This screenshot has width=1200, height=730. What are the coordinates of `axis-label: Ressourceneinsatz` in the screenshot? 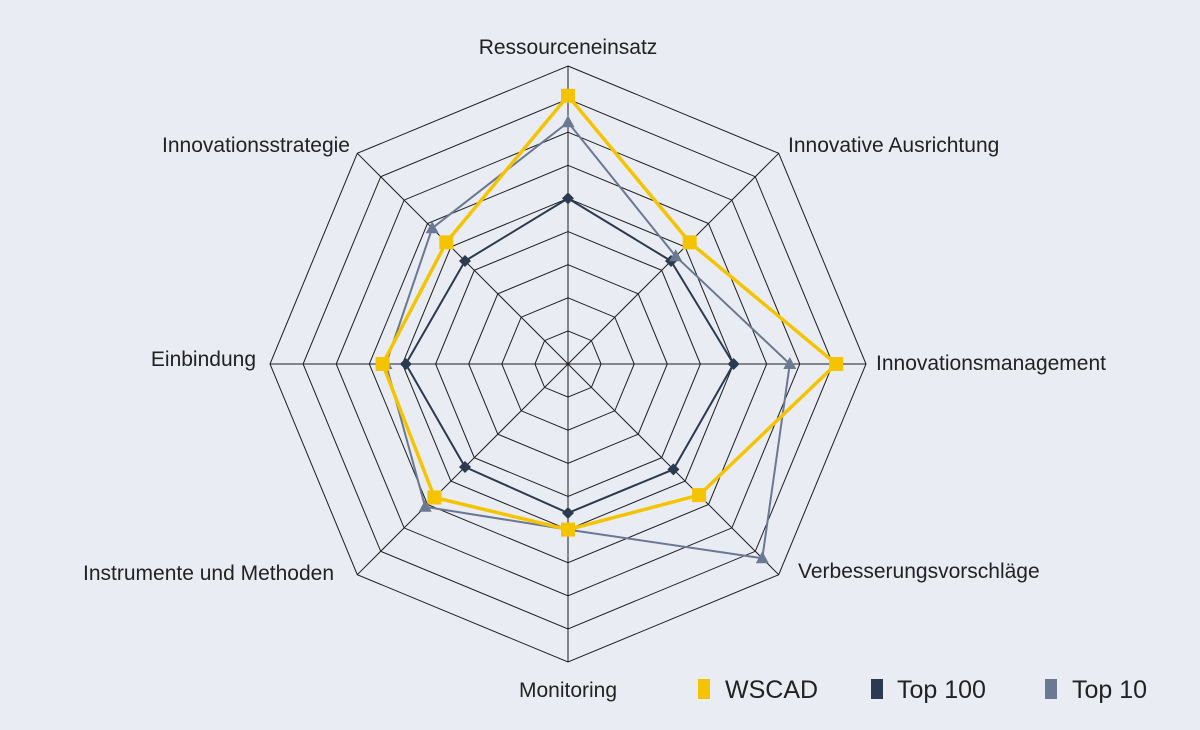 It's located at (568, 47).